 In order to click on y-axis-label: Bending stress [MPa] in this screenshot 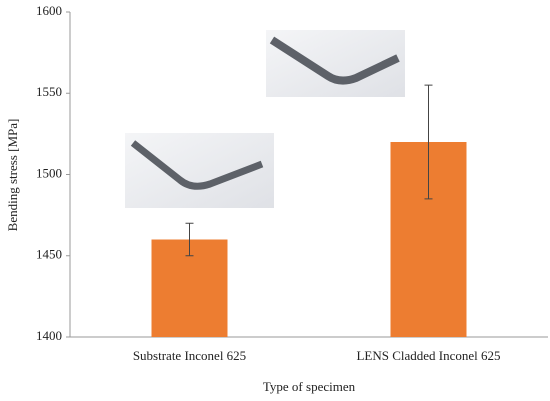, I will do `click(12, 175)`.